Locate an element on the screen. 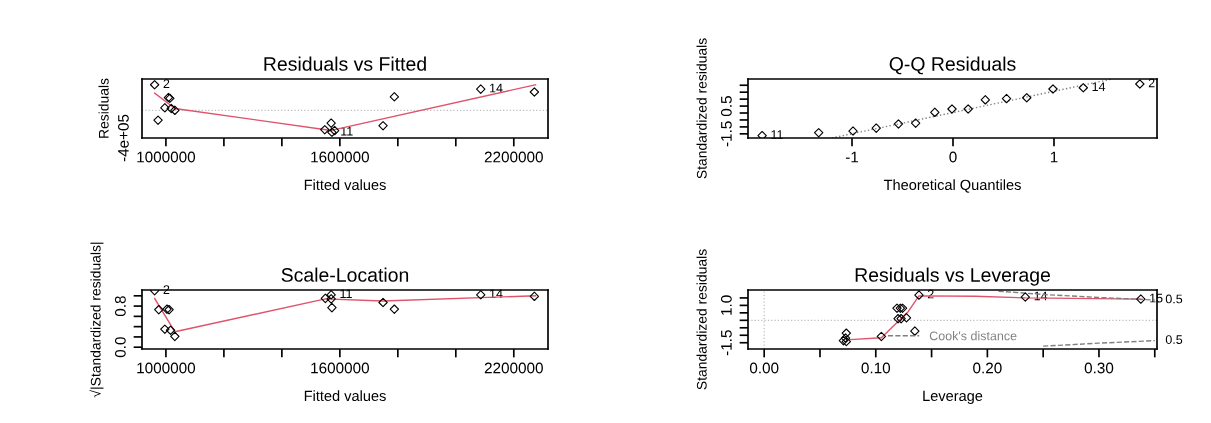 This screenshot has width=1211, height=423. x-tick-label: 1 is located at coordinates (1054, 157).